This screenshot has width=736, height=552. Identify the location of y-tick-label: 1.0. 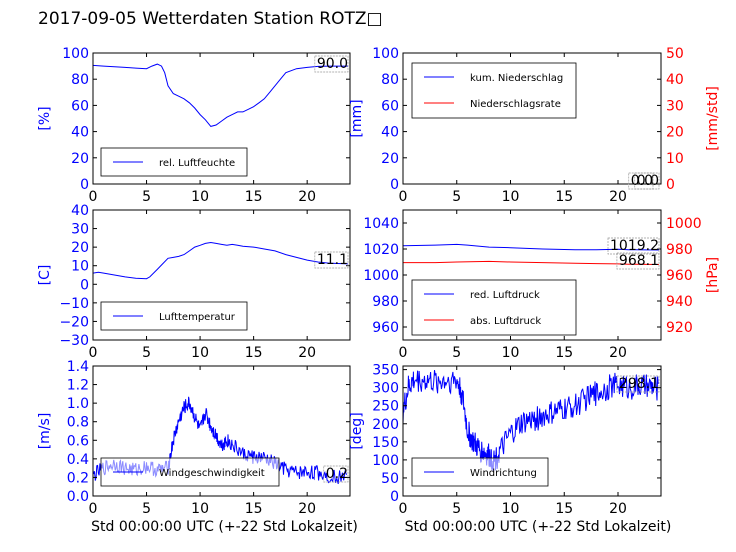
(78, 404).